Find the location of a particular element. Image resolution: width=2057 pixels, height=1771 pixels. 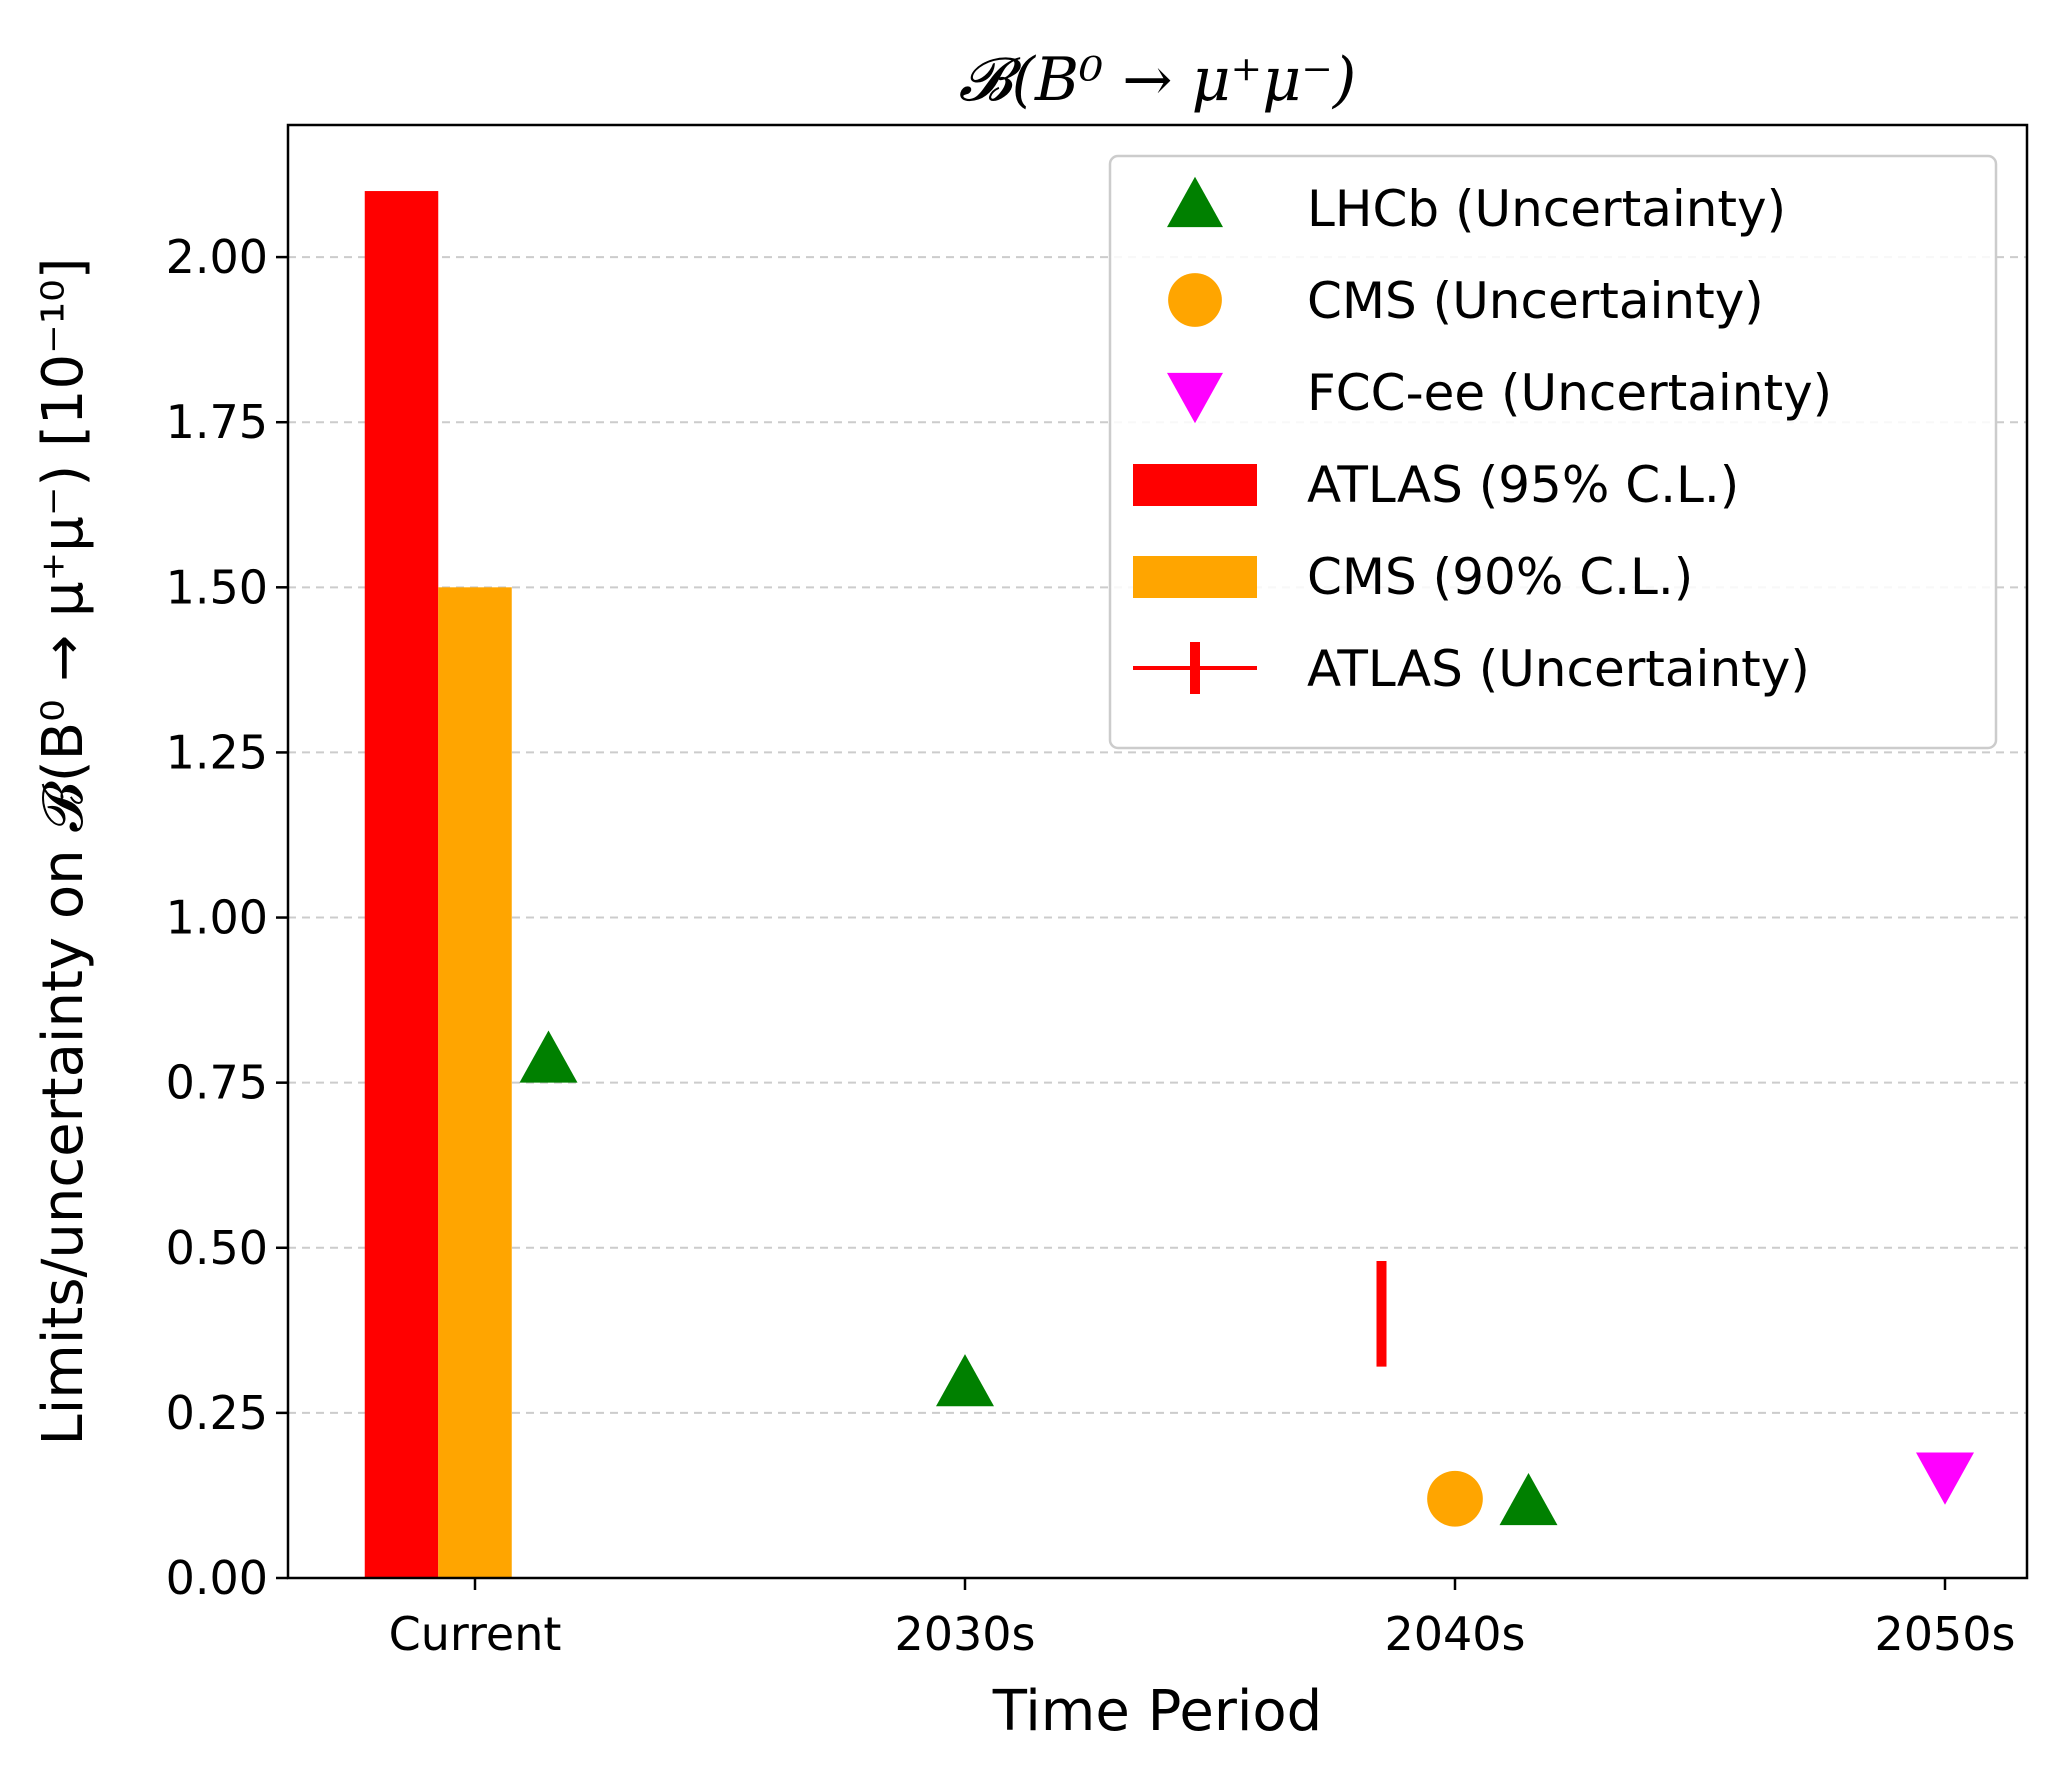

x-axis-title: Time Period is located at coordinates (1157, 1711).